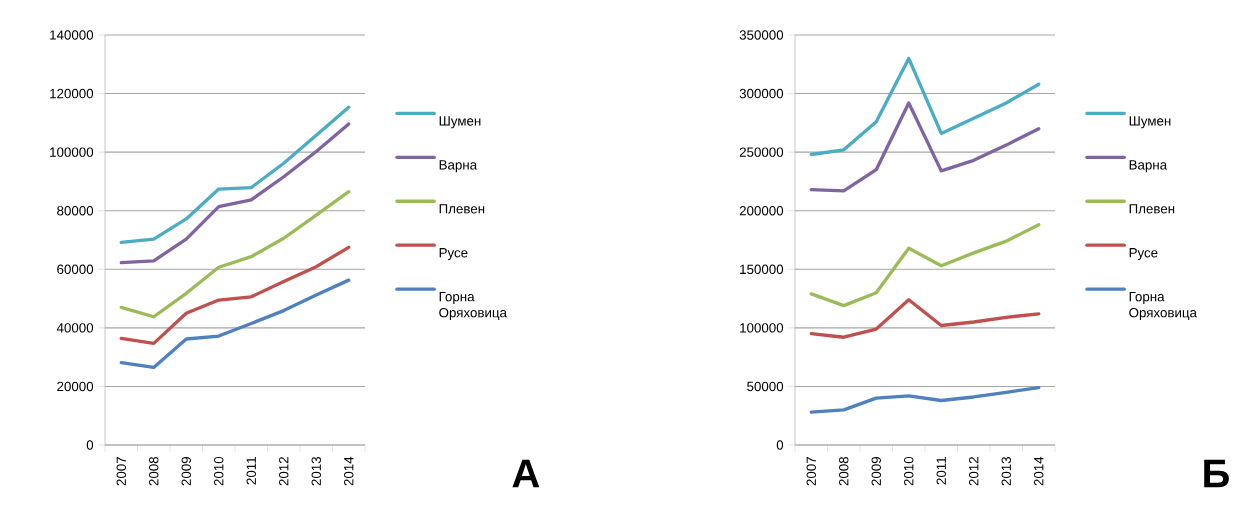 Image resolution: width=1242 pixels, height=508 pixels. I want to click on y-tick-label: 50000, so click(765, 386).